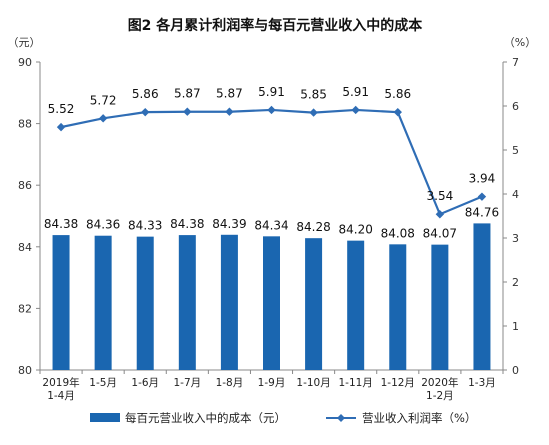 This screenshot has width=549, height=445. What do you see at coordinates (520, 42) in the screenshot?
I see `right-axis-unit: （%）` at bounding box center [520, 42].